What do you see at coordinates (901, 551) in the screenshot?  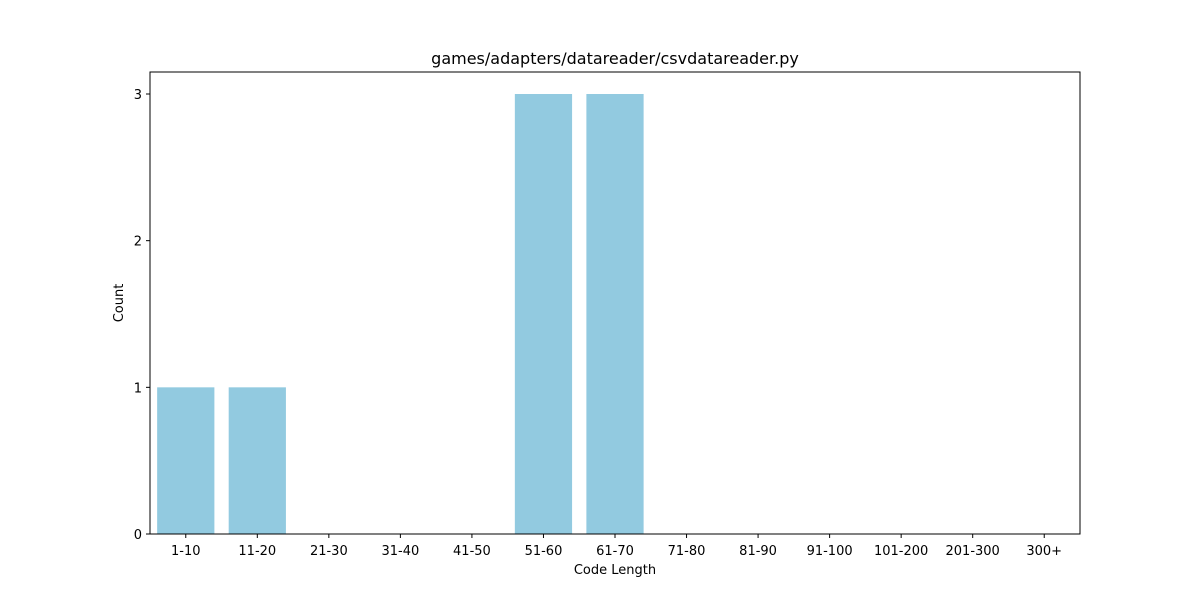 I see `x-tick-label: 101-200` at bounding box center [901, 551].